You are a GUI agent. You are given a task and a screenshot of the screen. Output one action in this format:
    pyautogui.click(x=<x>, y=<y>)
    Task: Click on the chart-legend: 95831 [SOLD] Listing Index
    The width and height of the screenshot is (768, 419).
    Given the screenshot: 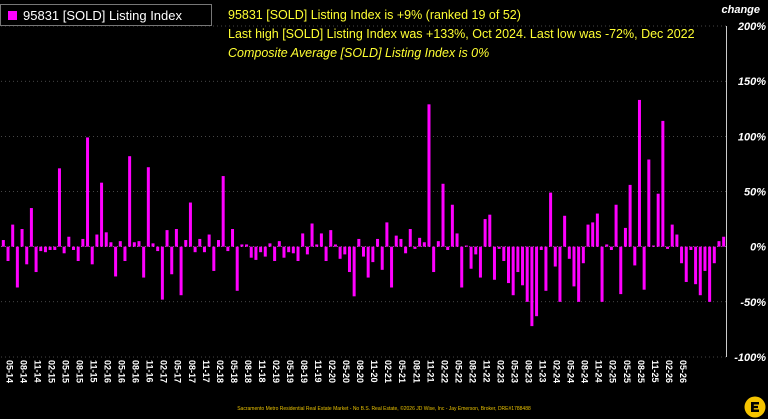 What is the action you would take?
    pyautogui.click(x=106, y=15)
    